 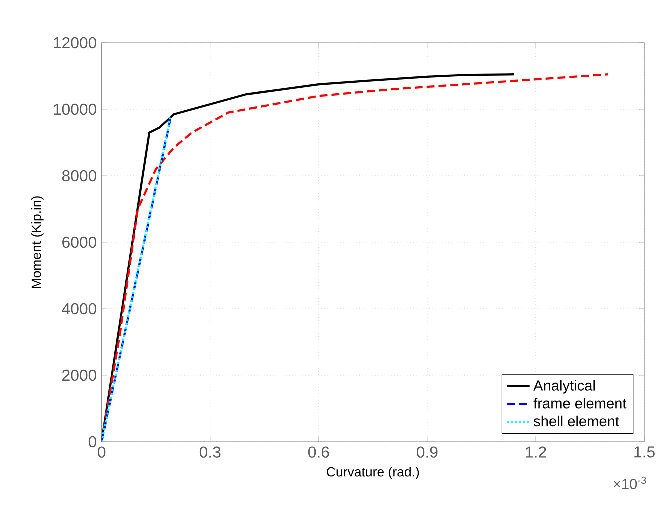 I want to click on y-axis-title: Moment (Kip.in), so click(x=37, y=242).